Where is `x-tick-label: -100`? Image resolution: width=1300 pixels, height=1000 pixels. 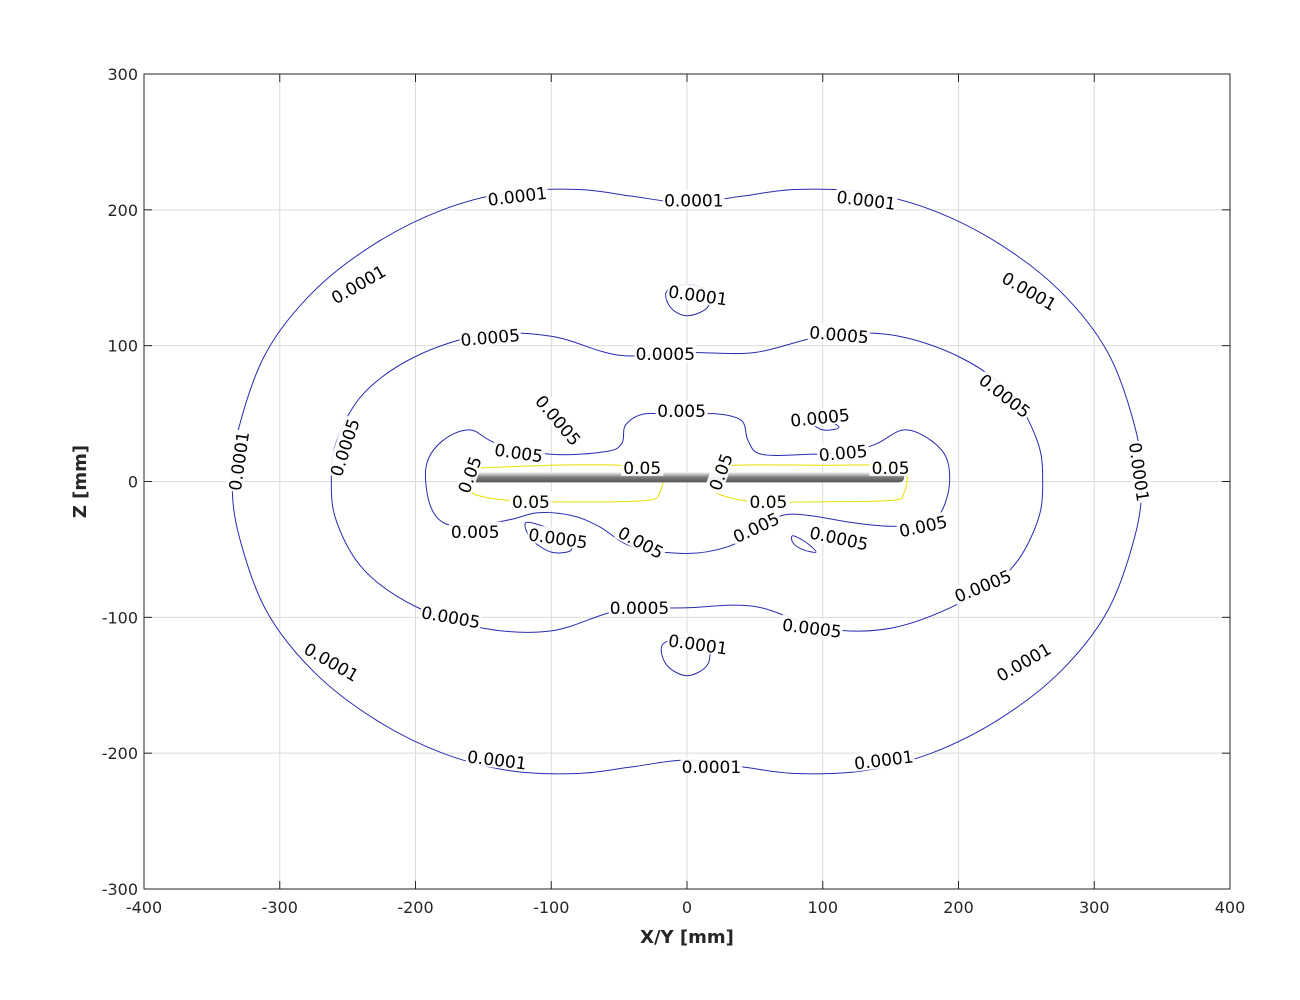 x-tick-label: -100 is located at coordinates (551, 907).